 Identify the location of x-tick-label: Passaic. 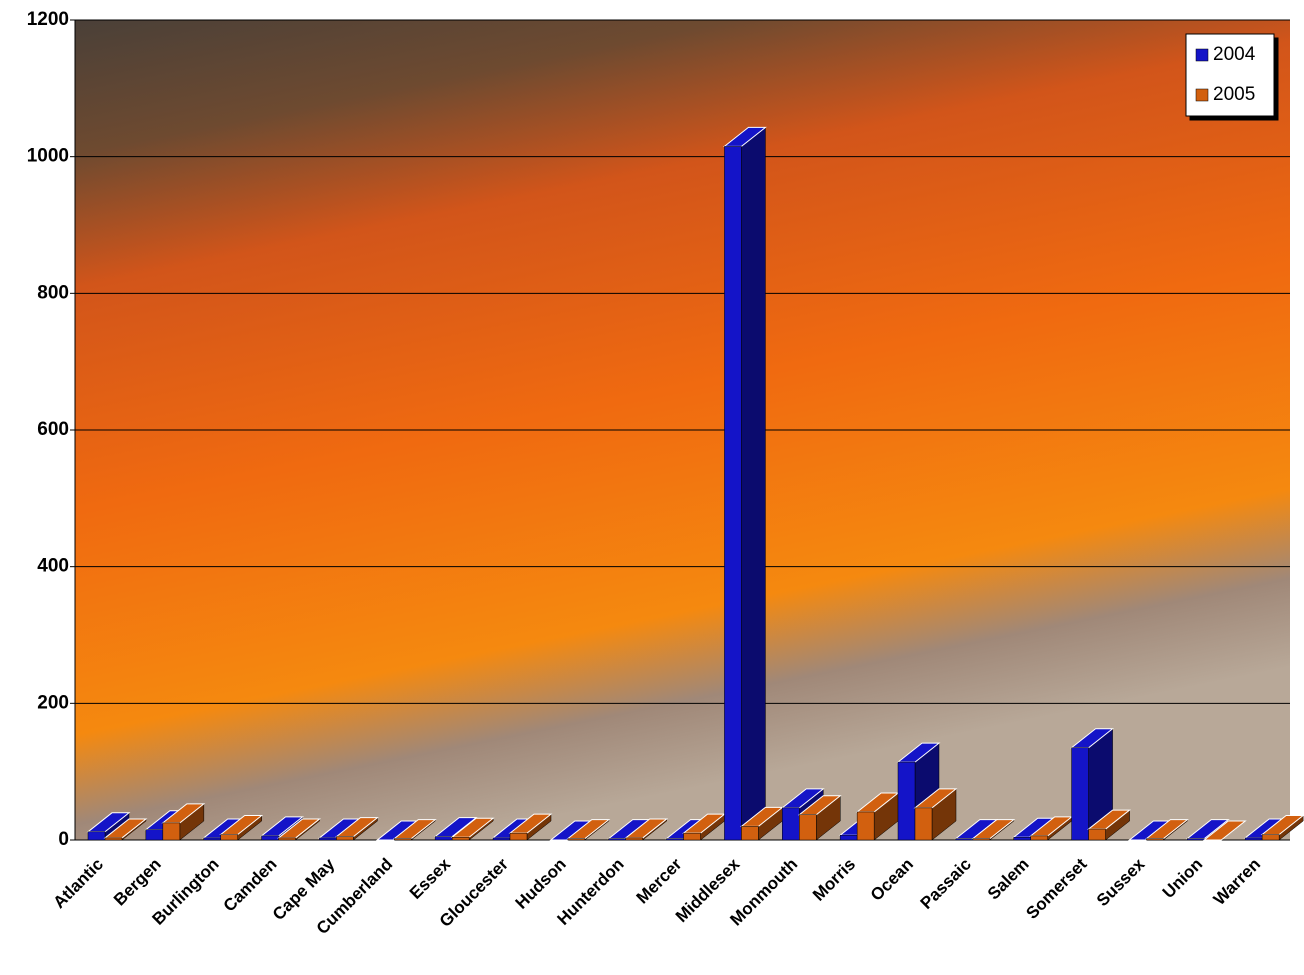
(946, 884).